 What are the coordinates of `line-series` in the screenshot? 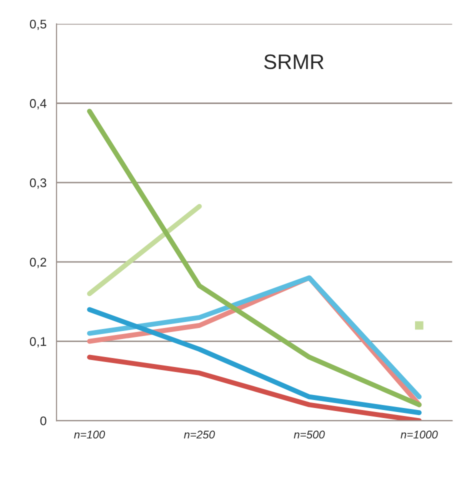 It's located at (254, 387).